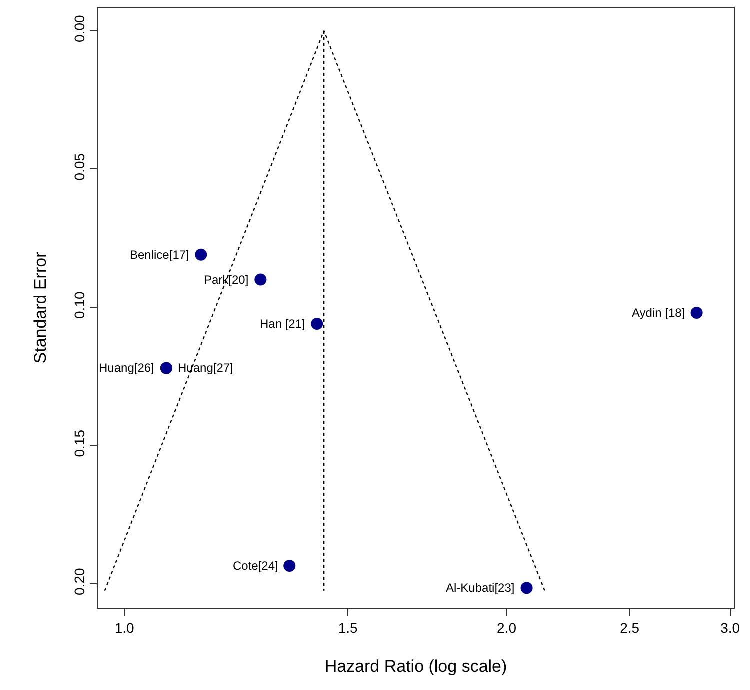 Image resolution: width=750 pixels, height=690 pixels. I want to click on annotation: Huang[26], so click(126, 368).